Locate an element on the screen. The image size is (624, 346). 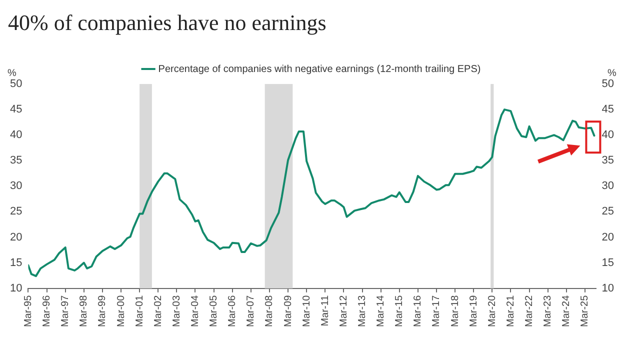
x-tick-label: Mar-11 is located at coordinates (325, 310).